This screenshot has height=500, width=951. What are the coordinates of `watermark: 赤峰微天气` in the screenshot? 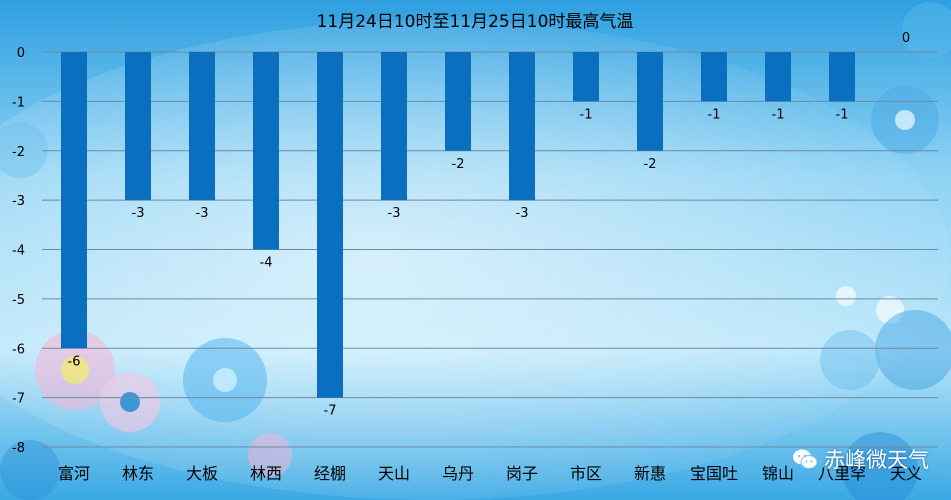 It's located at (860, 459).